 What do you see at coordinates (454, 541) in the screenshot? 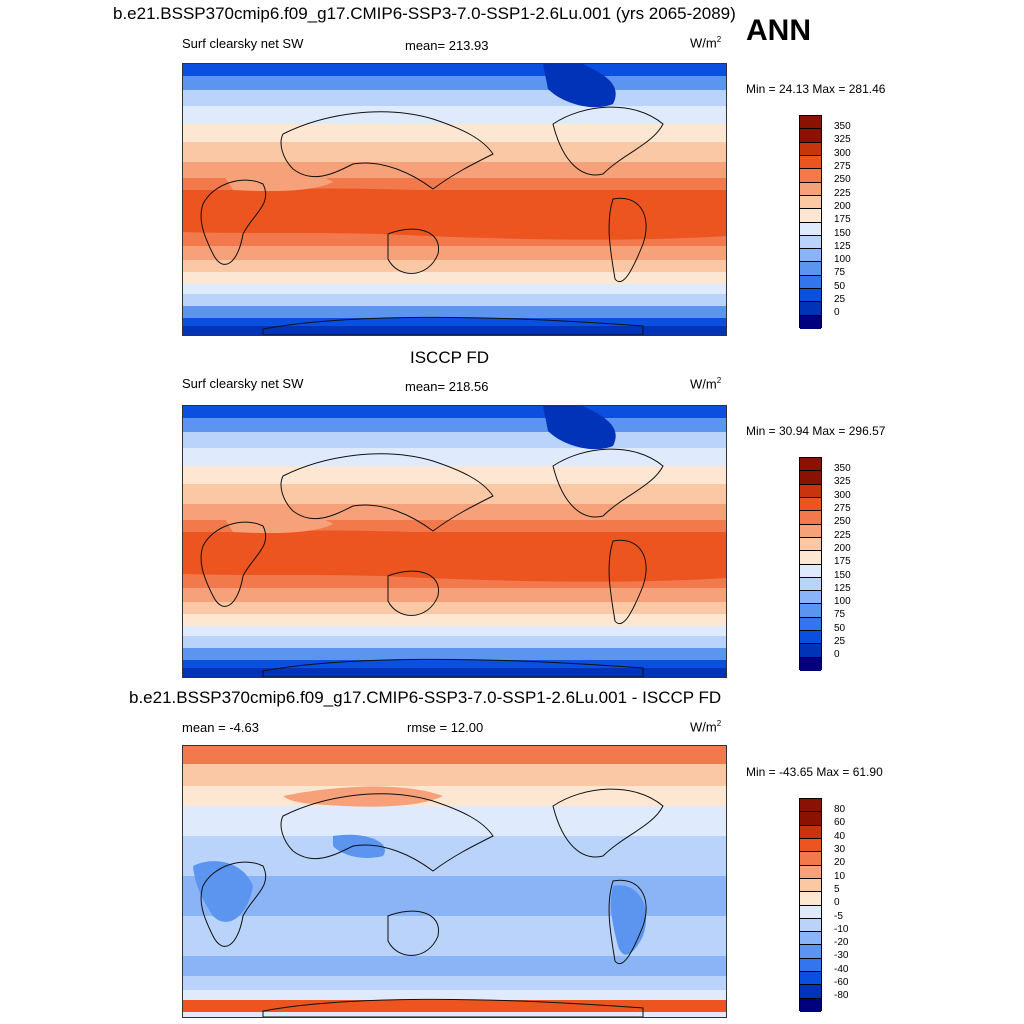
I see `panel2-map-svg` at bounding box center [454, 541].